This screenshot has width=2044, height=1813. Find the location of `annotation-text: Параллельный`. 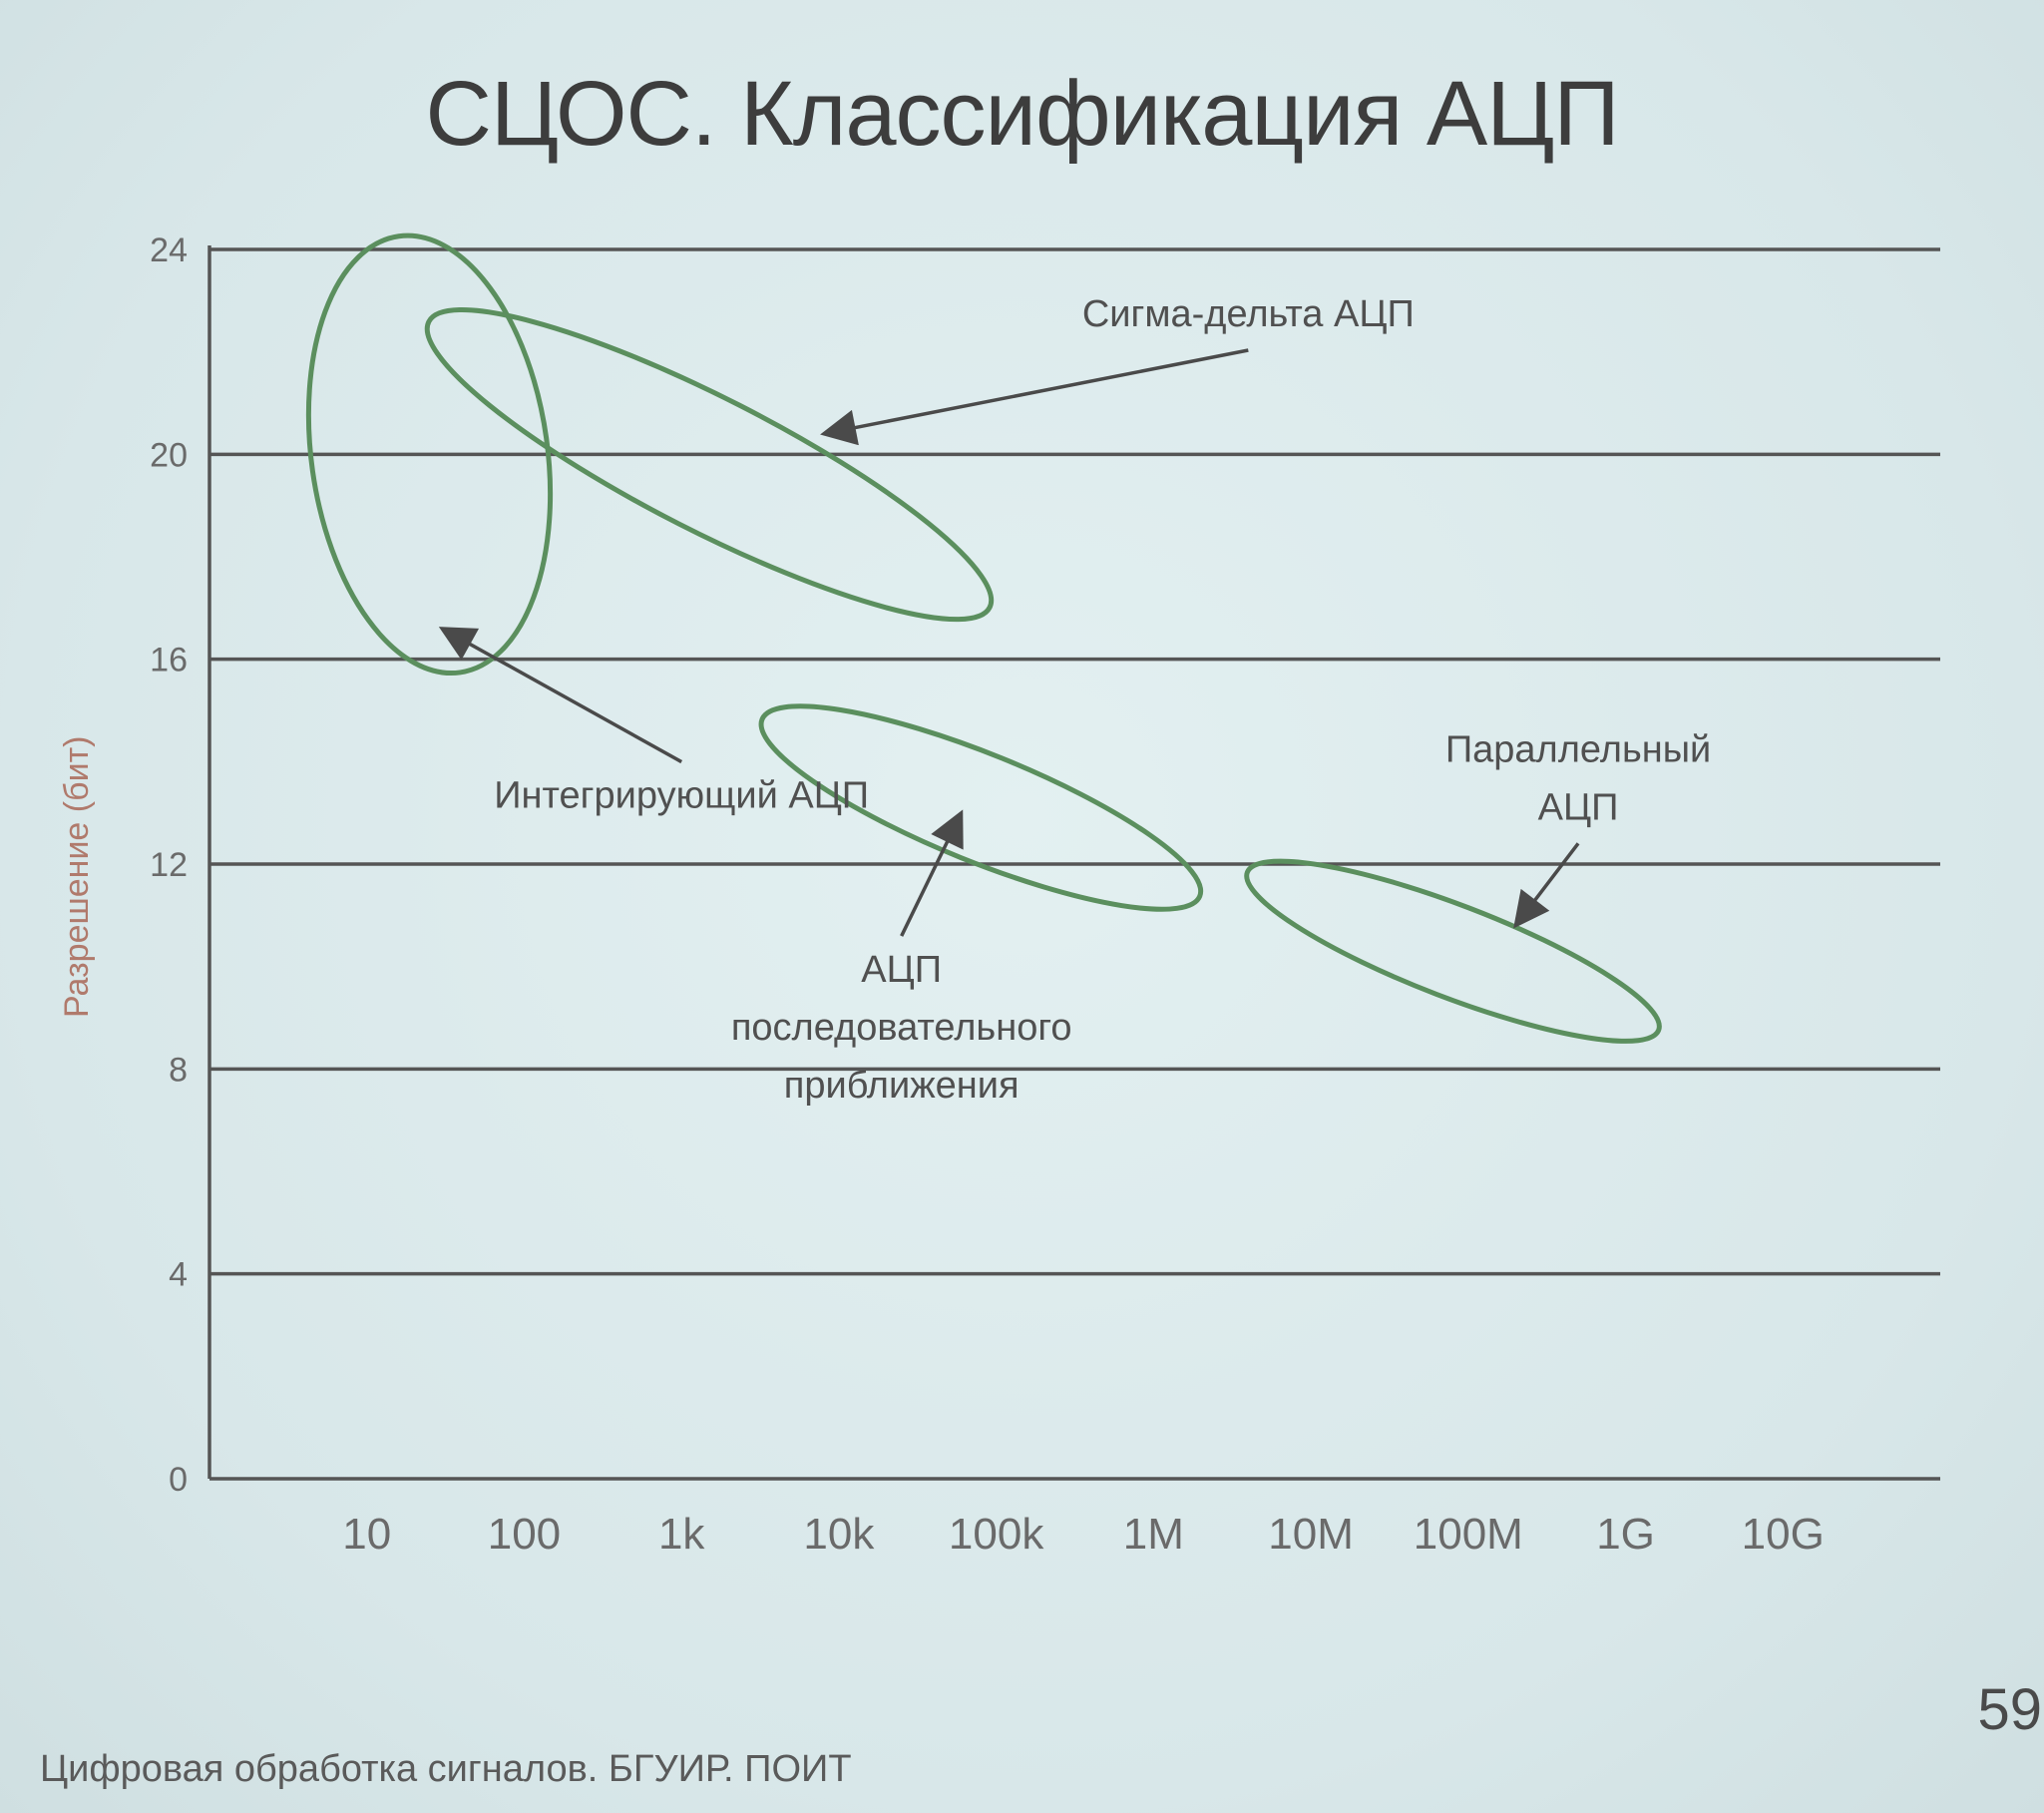

annotation-text: Параллельный is located at coordinates (1578, 749).